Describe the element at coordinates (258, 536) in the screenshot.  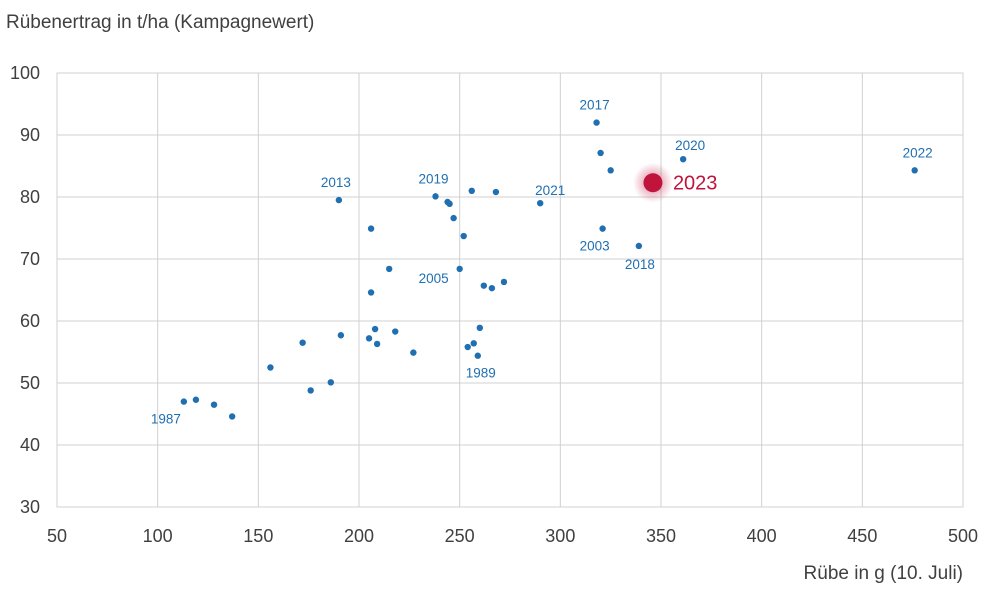
I see `x-tick-label: 150` at that location.